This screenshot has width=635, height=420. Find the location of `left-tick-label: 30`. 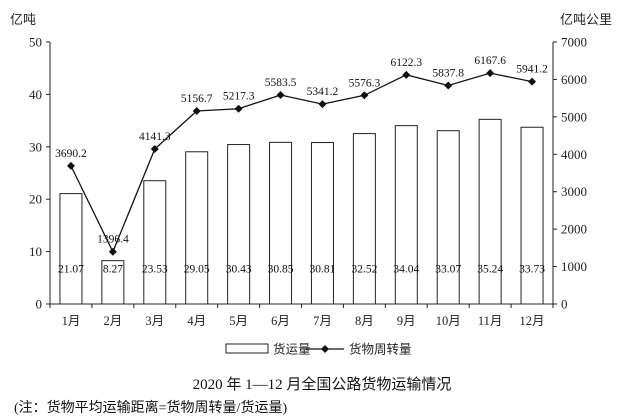

left-tick-label: 30 is located at coordinates (35, 146).